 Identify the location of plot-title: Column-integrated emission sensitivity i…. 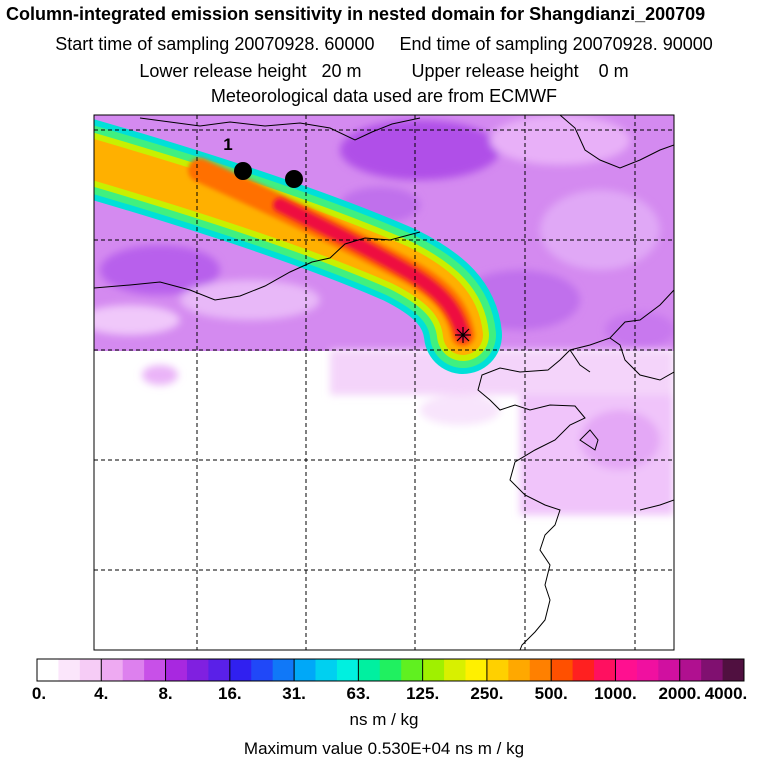
(356, 14).